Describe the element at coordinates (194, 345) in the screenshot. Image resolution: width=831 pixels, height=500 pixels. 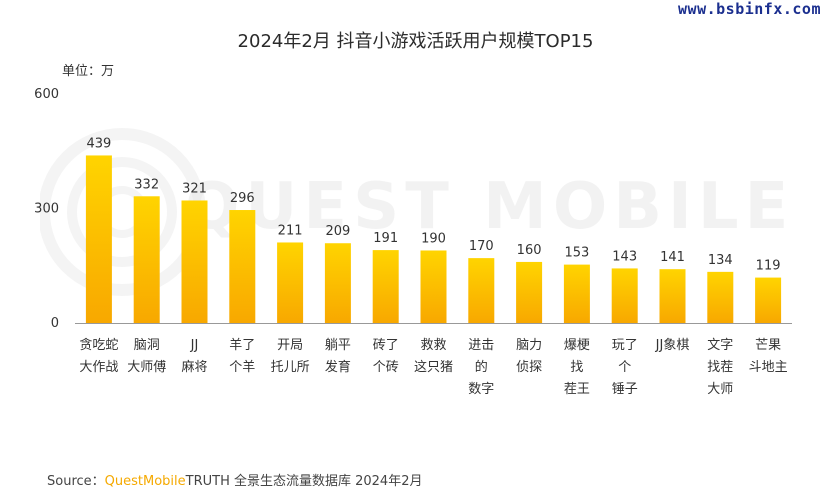
I see `x-tick-label: JJ` at that location.